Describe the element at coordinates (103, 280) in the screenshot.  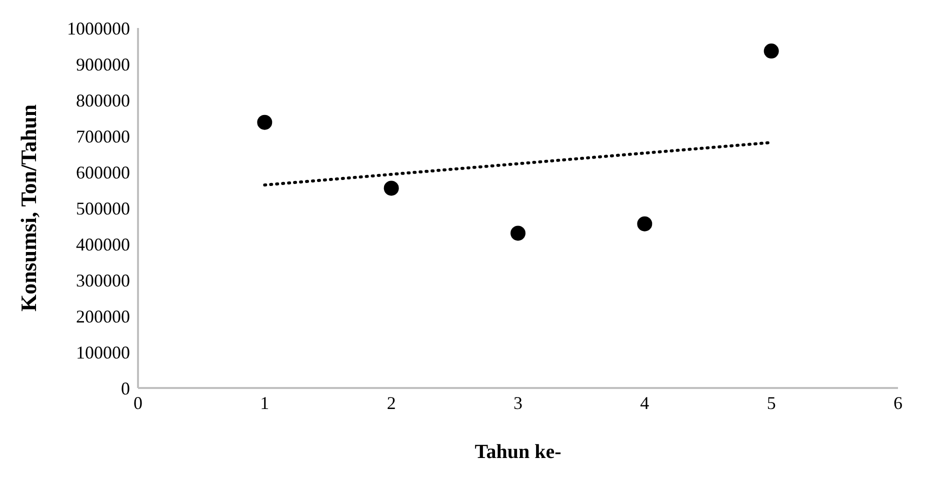
I see `y-tick-label: 300000` at that location.